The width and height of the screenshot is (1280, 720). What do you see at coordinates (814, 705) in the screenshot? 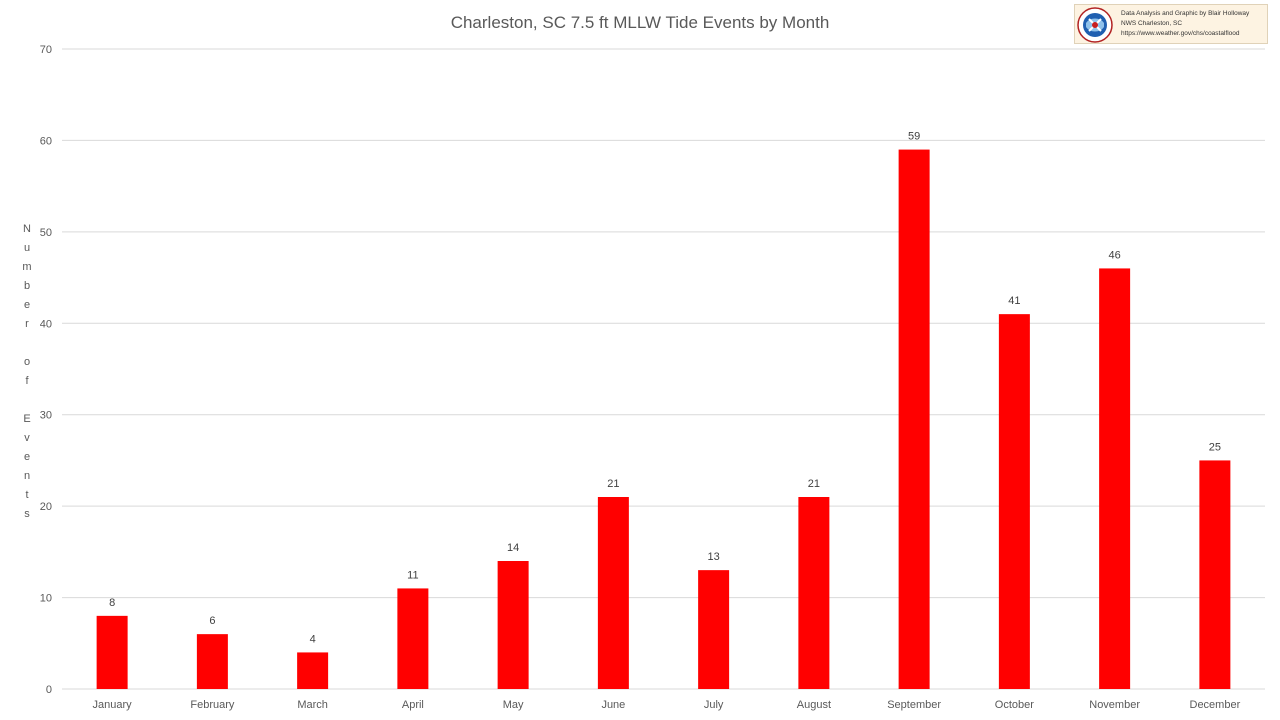
I see `x-tick-label: August` at bounding box center [814, 705].